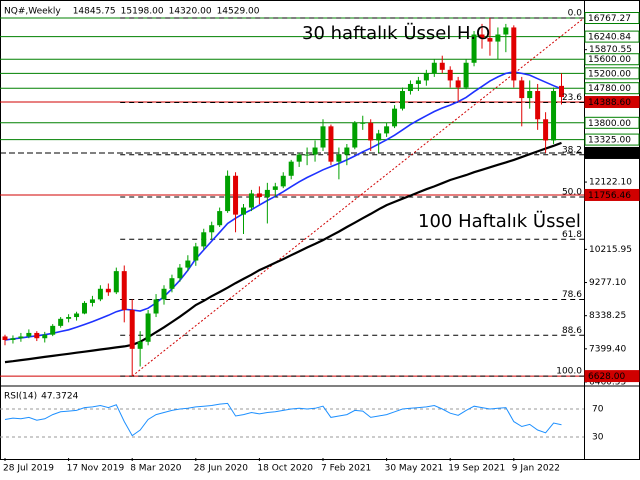  Describe the element at coordinates (572, 295) in the screenshot. I see `fib-label: 78.6` at that location.